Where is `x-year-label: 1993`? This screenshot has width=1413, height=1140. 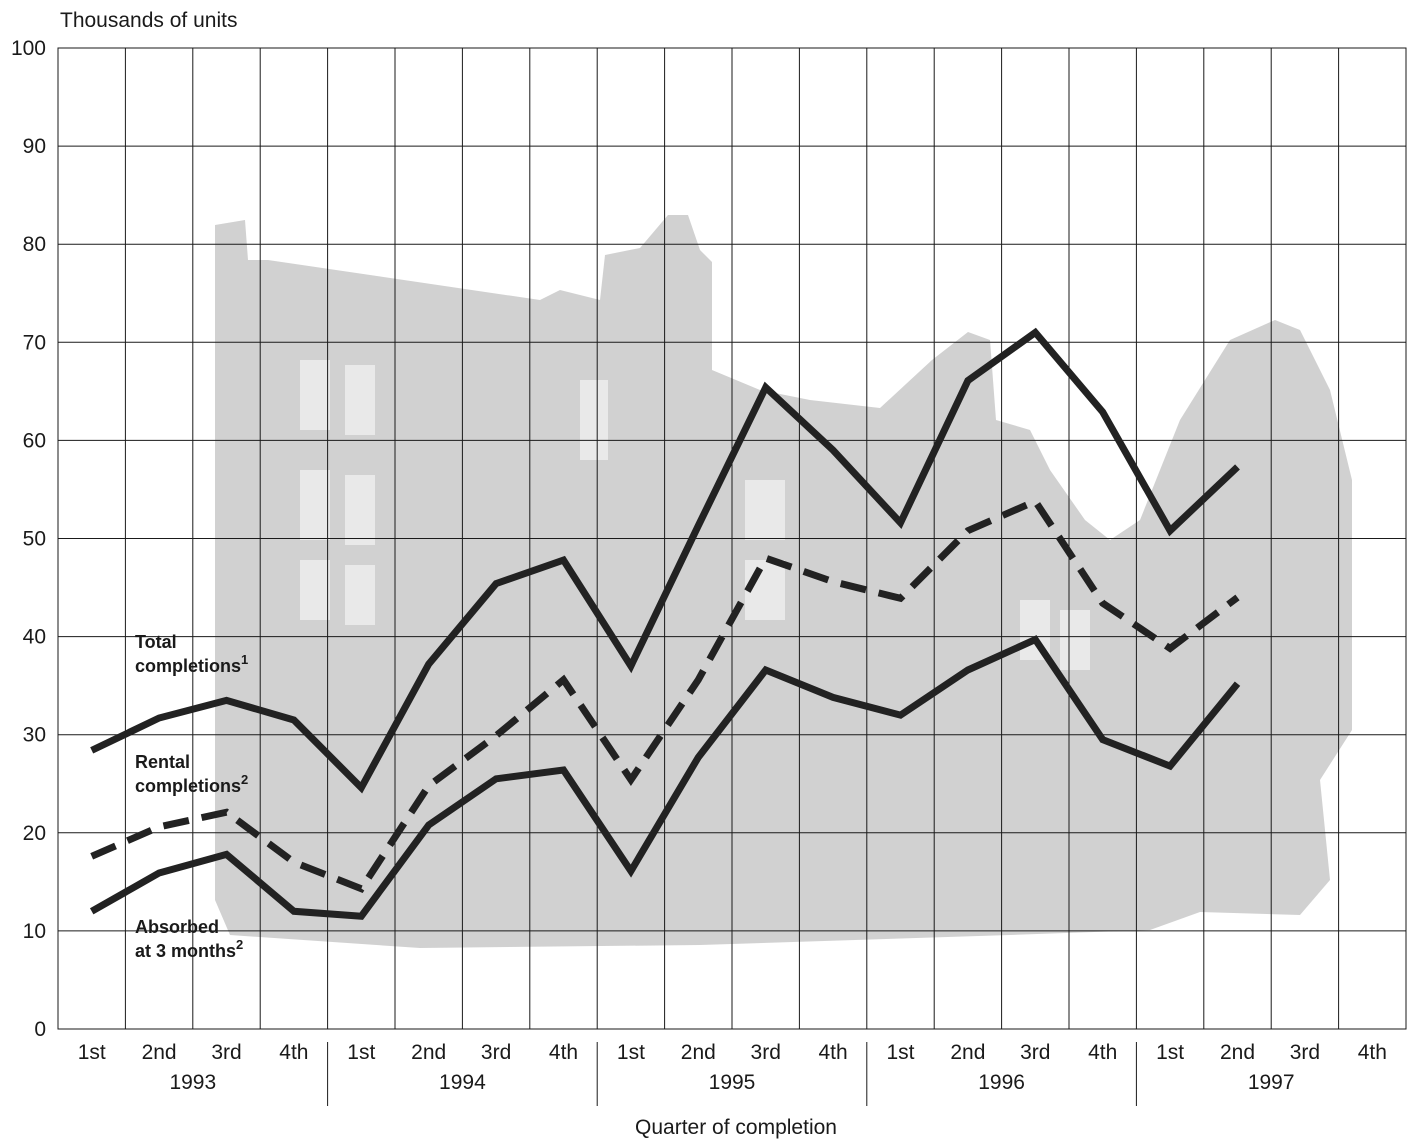
x-year-label: 1993 is located at coordinates (192, 1082).